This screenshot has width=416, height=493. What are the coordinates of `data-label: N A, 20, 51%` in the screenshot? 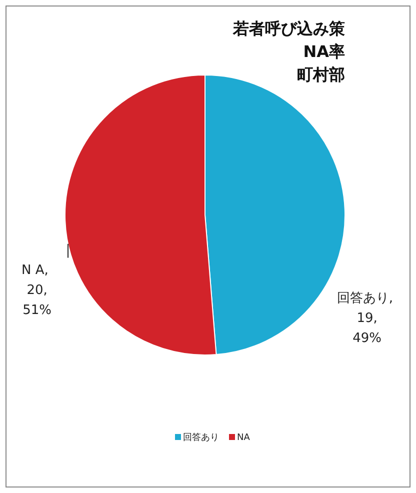 It's located at (35, 290).